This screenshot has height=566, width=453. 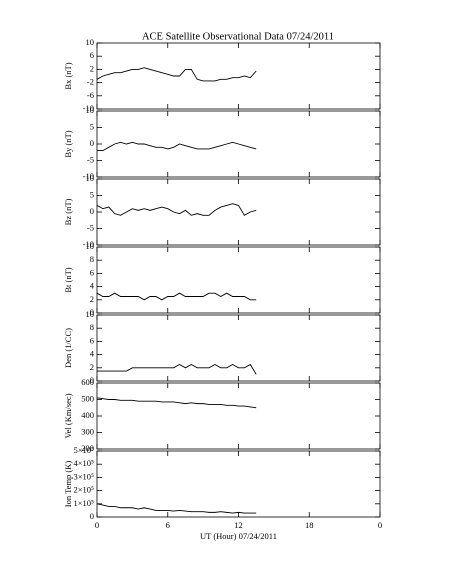 I want to click on y-tick-label: -6, so click(x=90, y=95).